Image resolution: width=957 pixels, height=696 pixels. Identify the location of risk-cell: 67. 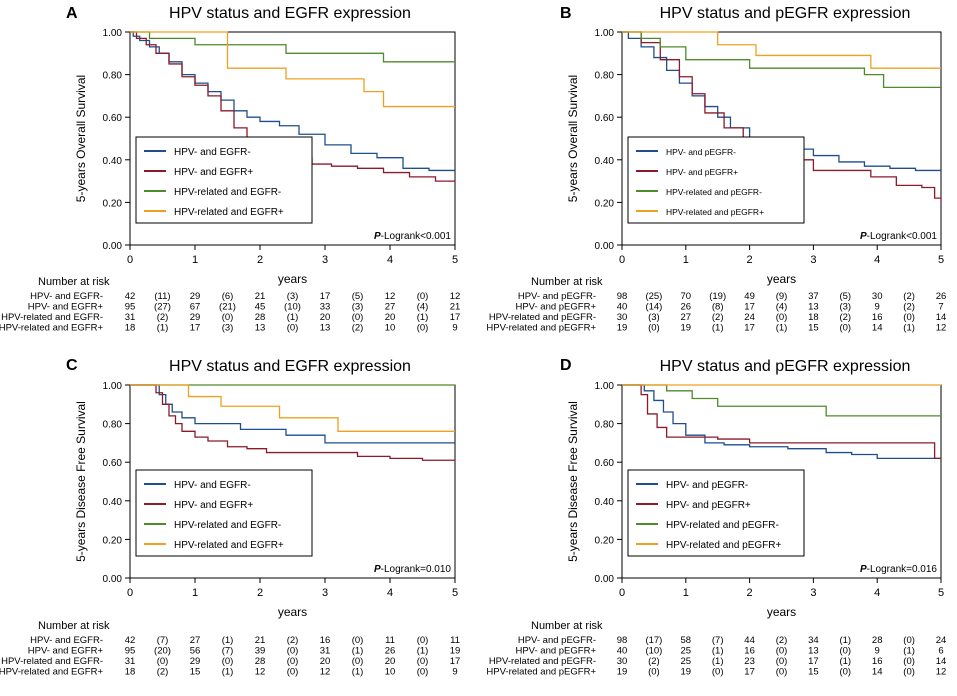
(195, 307).